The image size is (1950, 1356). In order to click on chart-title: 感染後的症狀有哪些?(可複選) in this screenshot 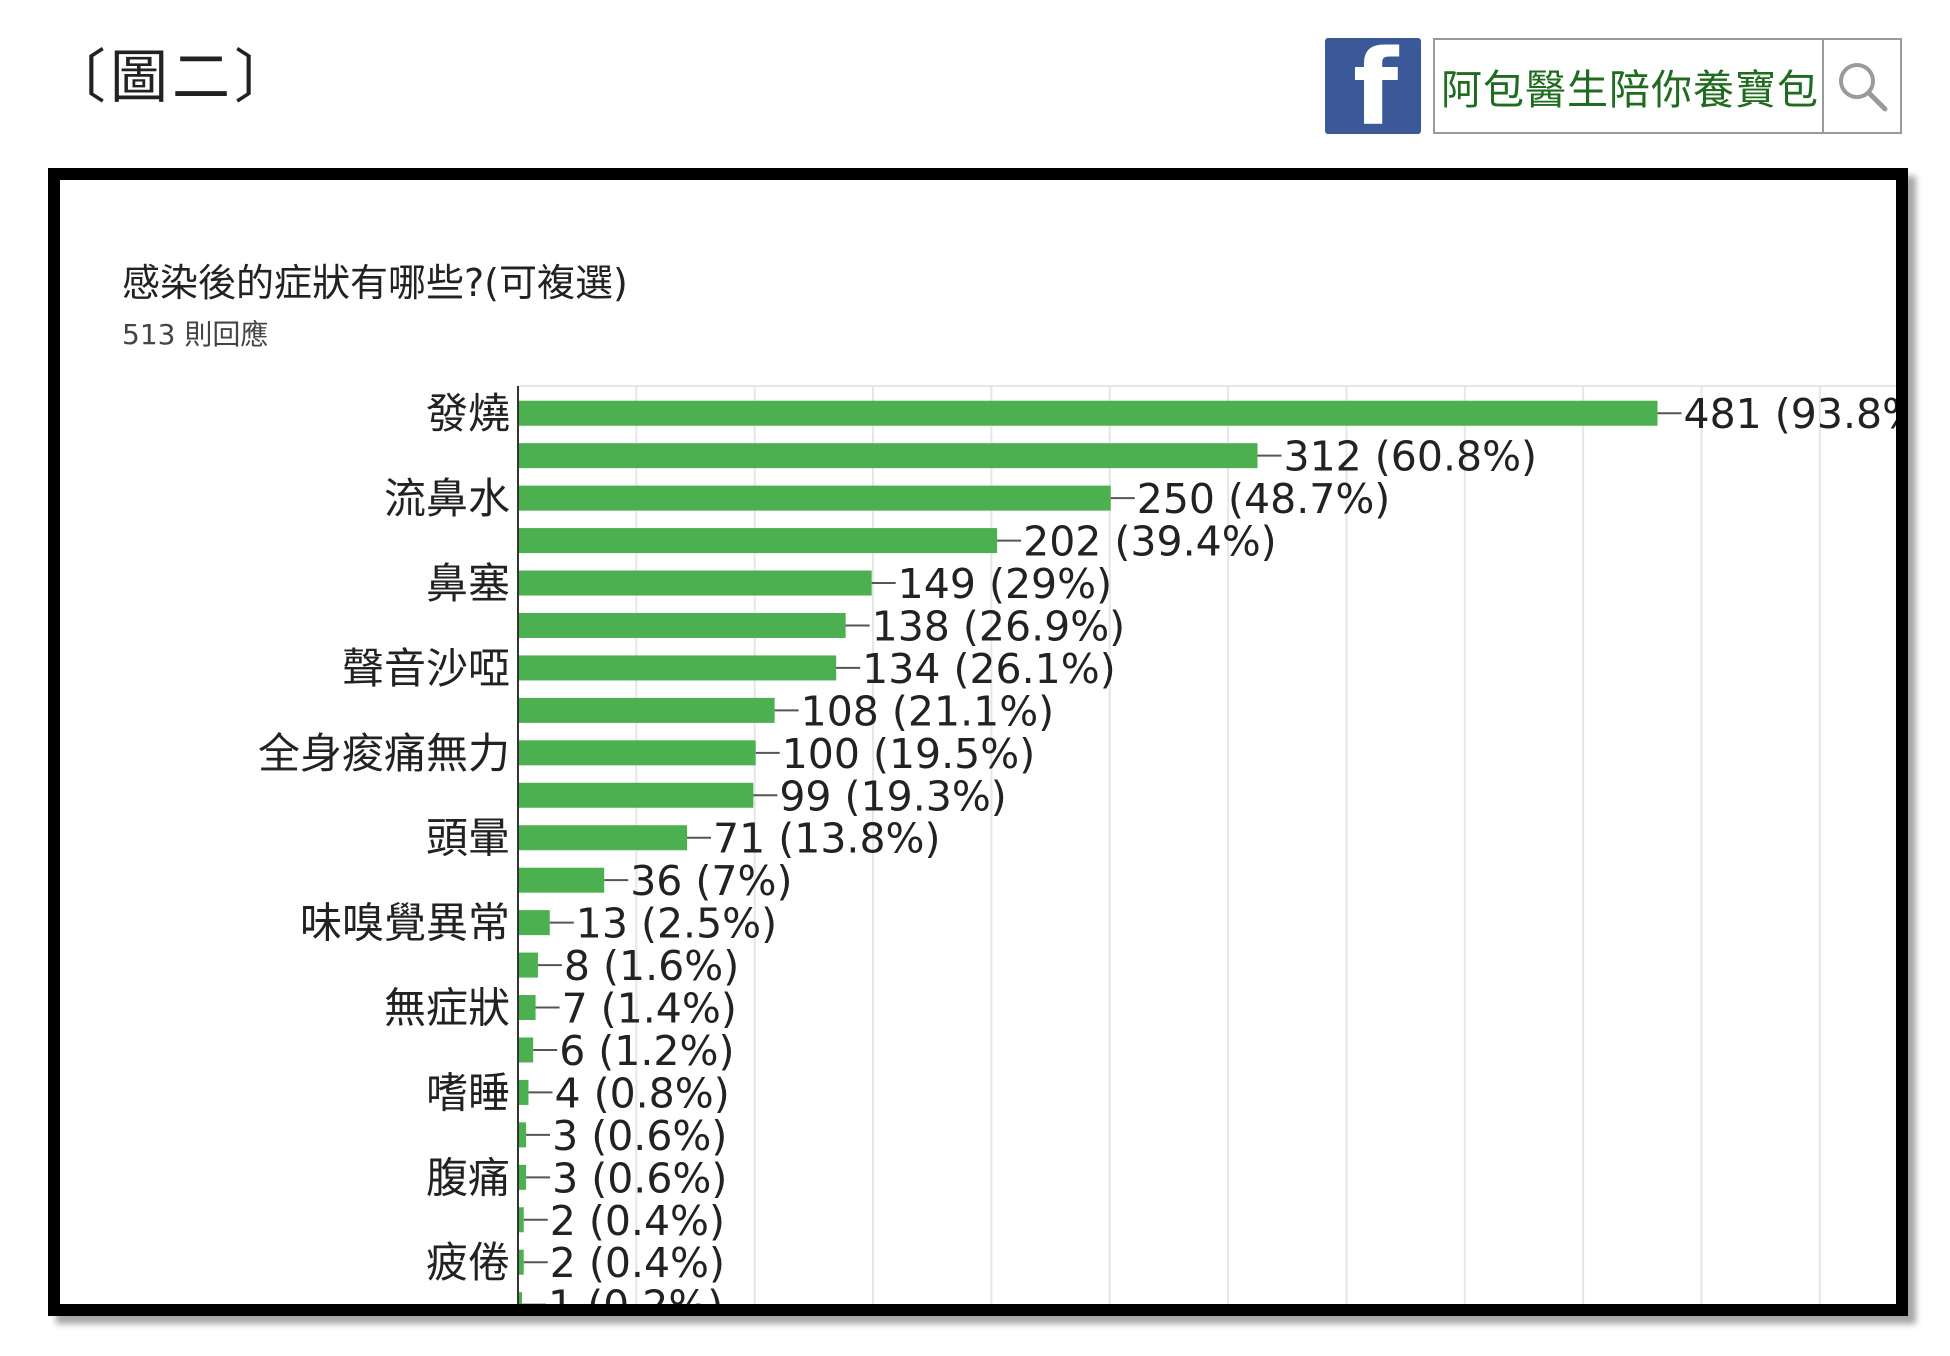, I will do `click(375, 283)`.